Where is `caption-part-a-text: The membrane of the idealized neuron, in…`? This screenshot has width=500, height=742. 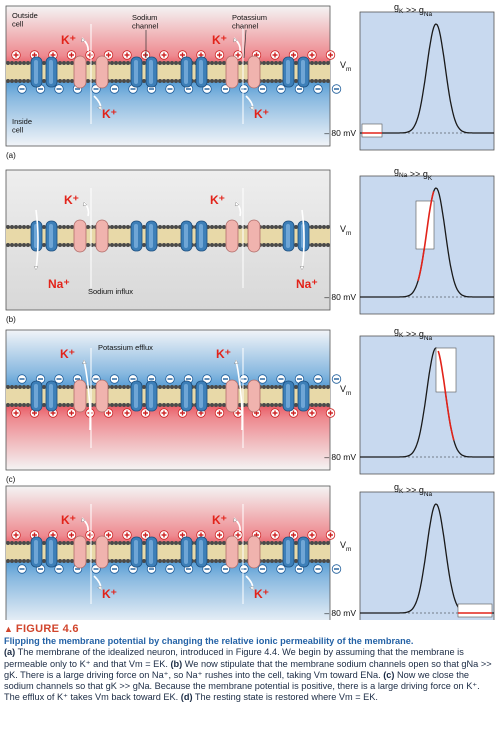
caption-part-a-text: The membrane of the idealized neuron, in… is located at coordinates (234, 658).